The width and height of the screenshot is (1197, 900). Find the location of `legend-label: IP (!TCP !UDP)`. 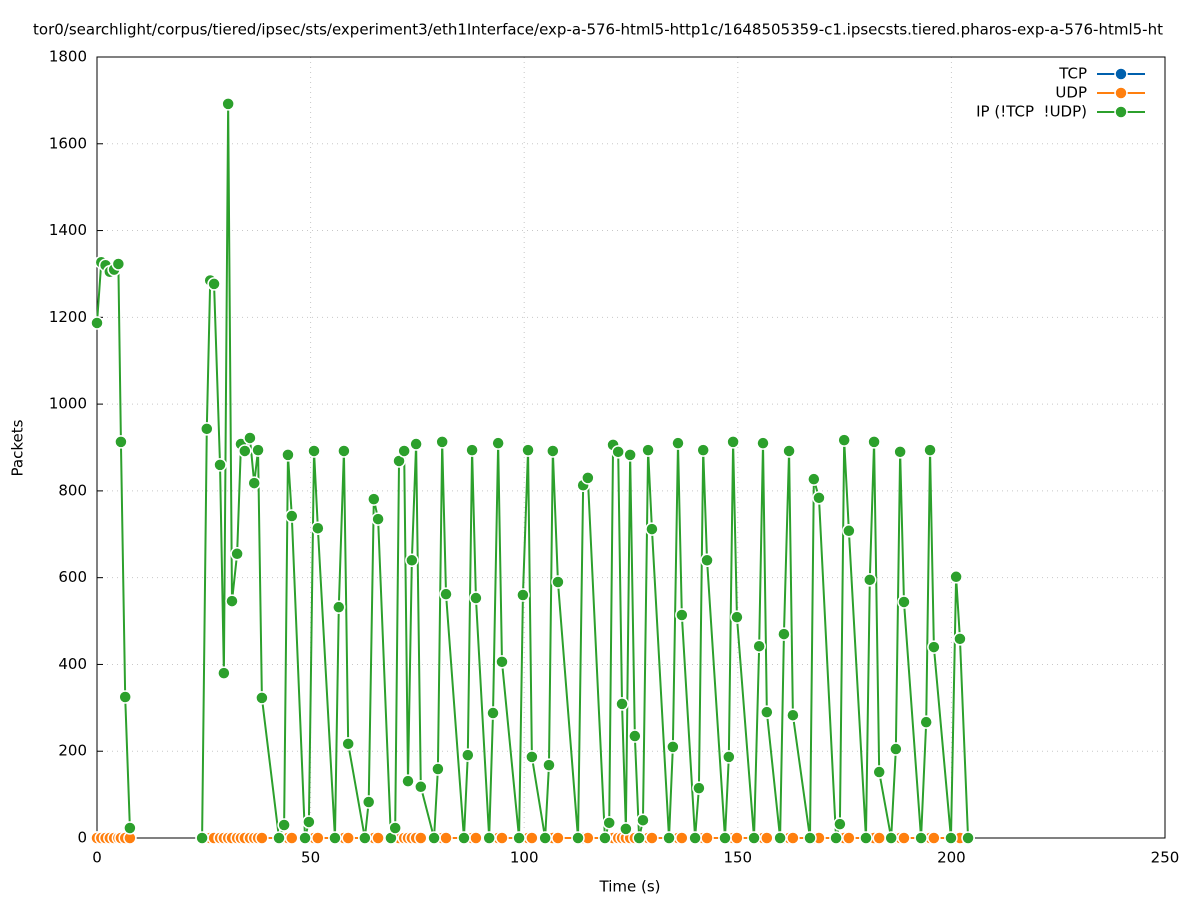

legend-label: IP (!TCP !UDP) is located at coordinates (1031, 112).